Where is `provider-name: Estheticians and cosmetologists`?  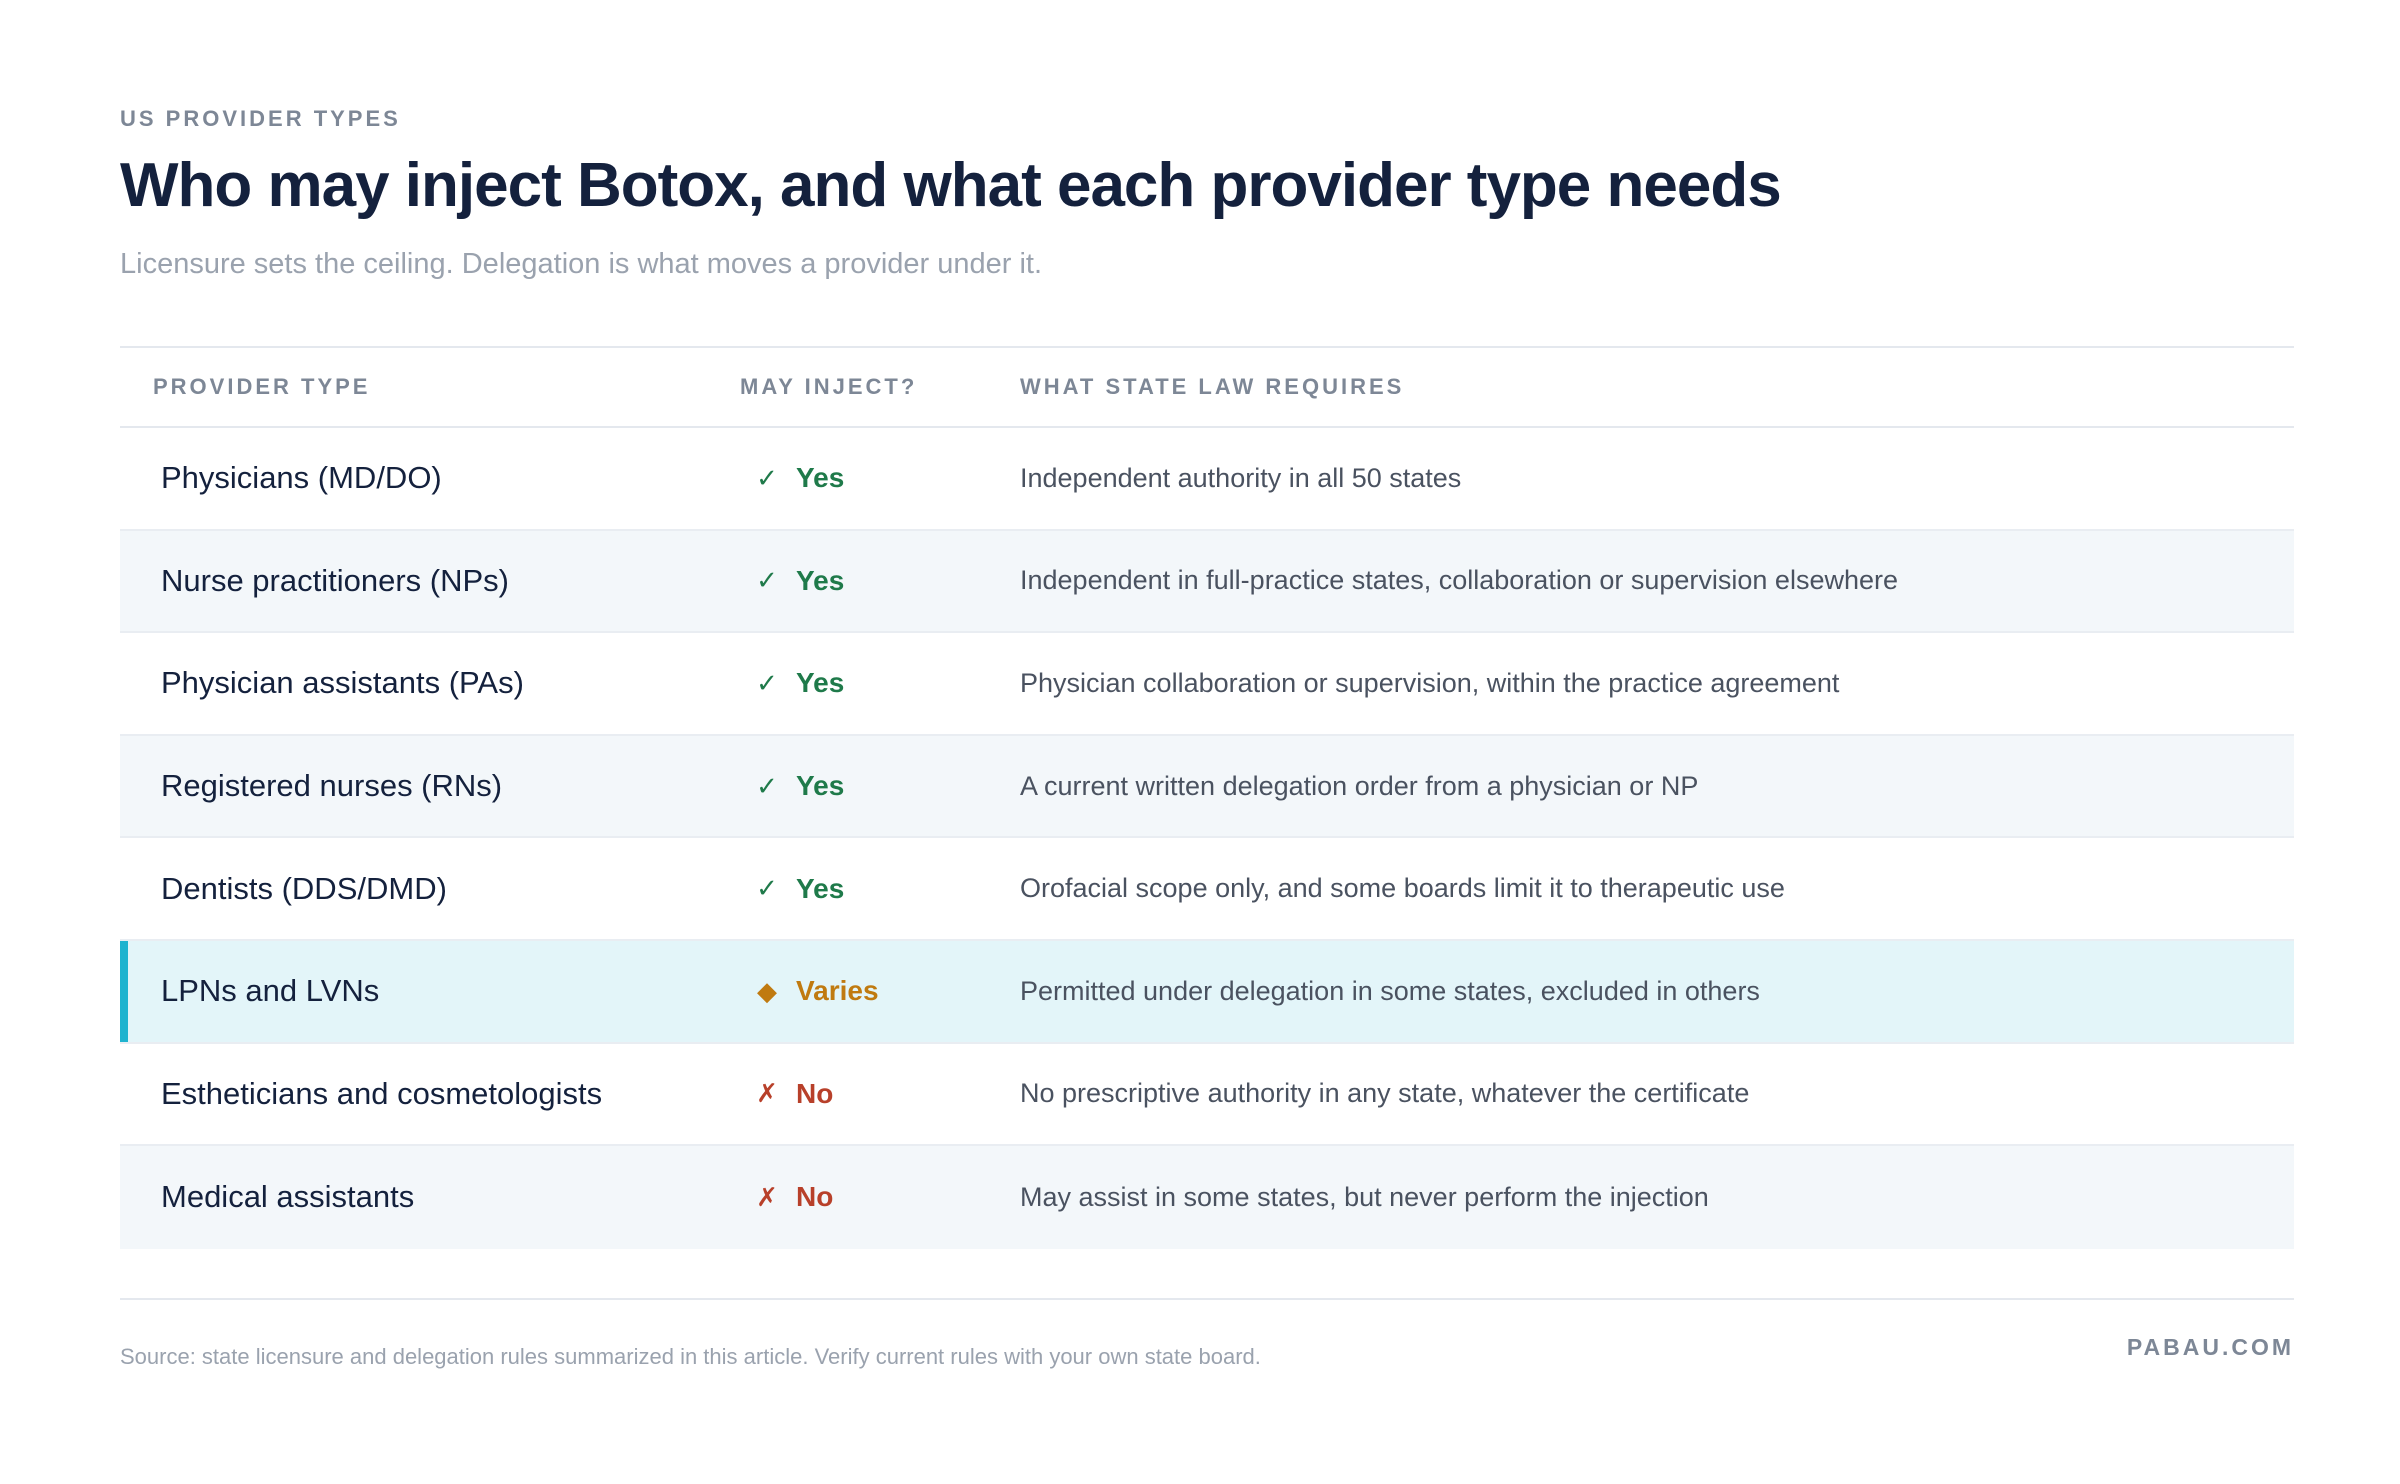
provider-name: Estheticians and cosmetologists is located at coordinates (382, 1093).